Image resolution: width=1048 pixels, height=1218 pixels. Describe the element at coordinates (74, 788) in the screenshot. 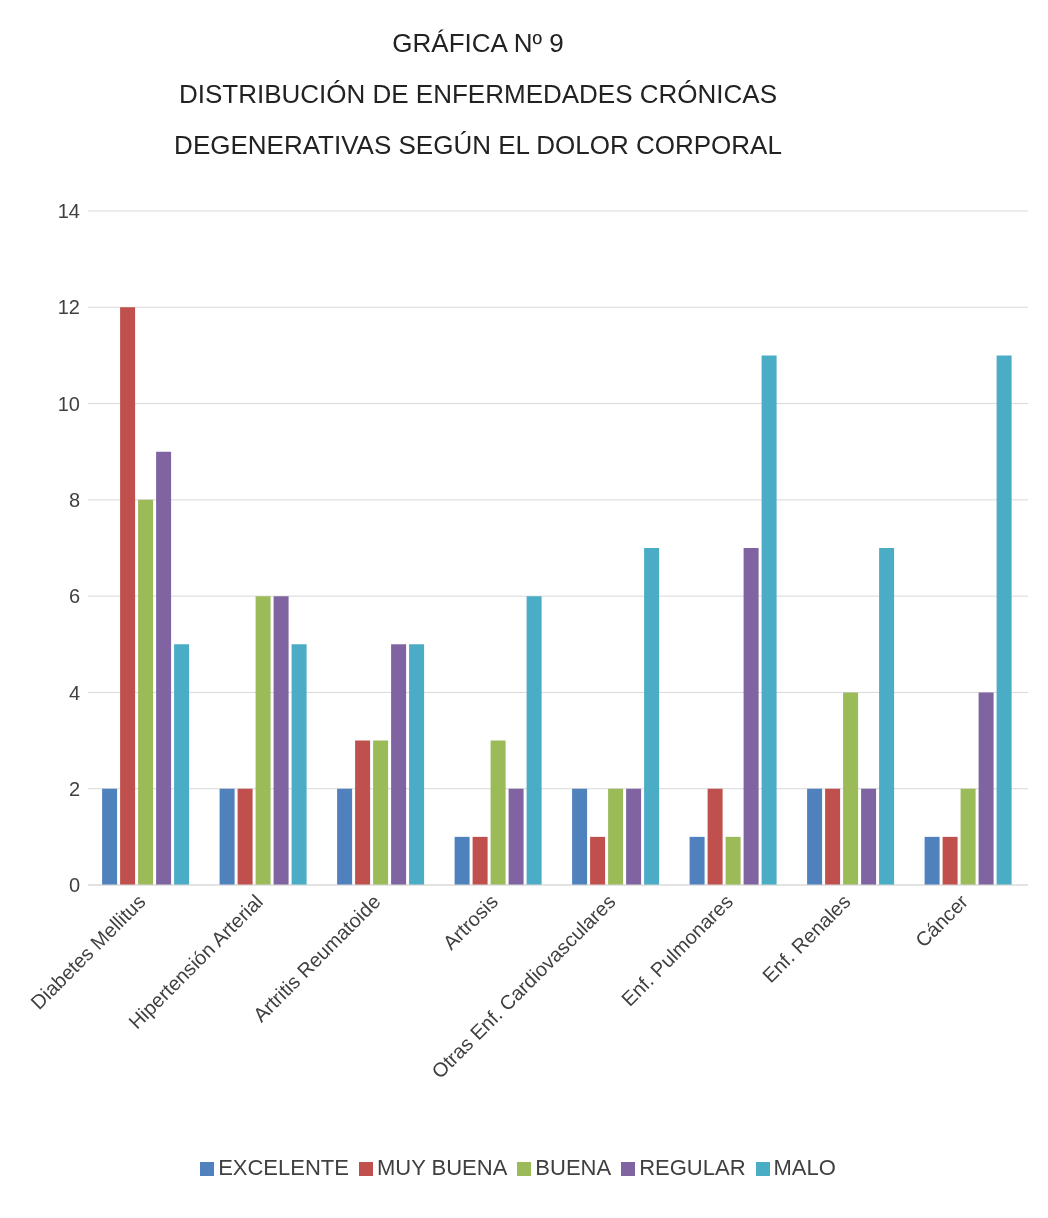

I see `y-tick-label: 2` at that location.